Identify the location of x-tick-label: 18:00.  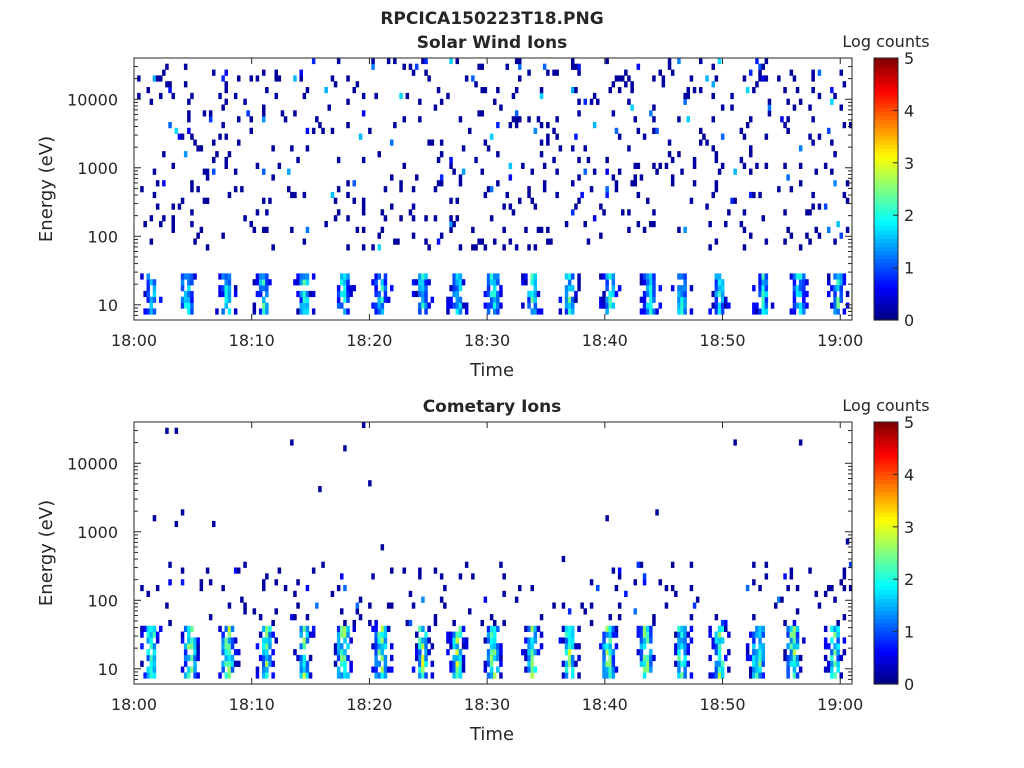
(134, 340).